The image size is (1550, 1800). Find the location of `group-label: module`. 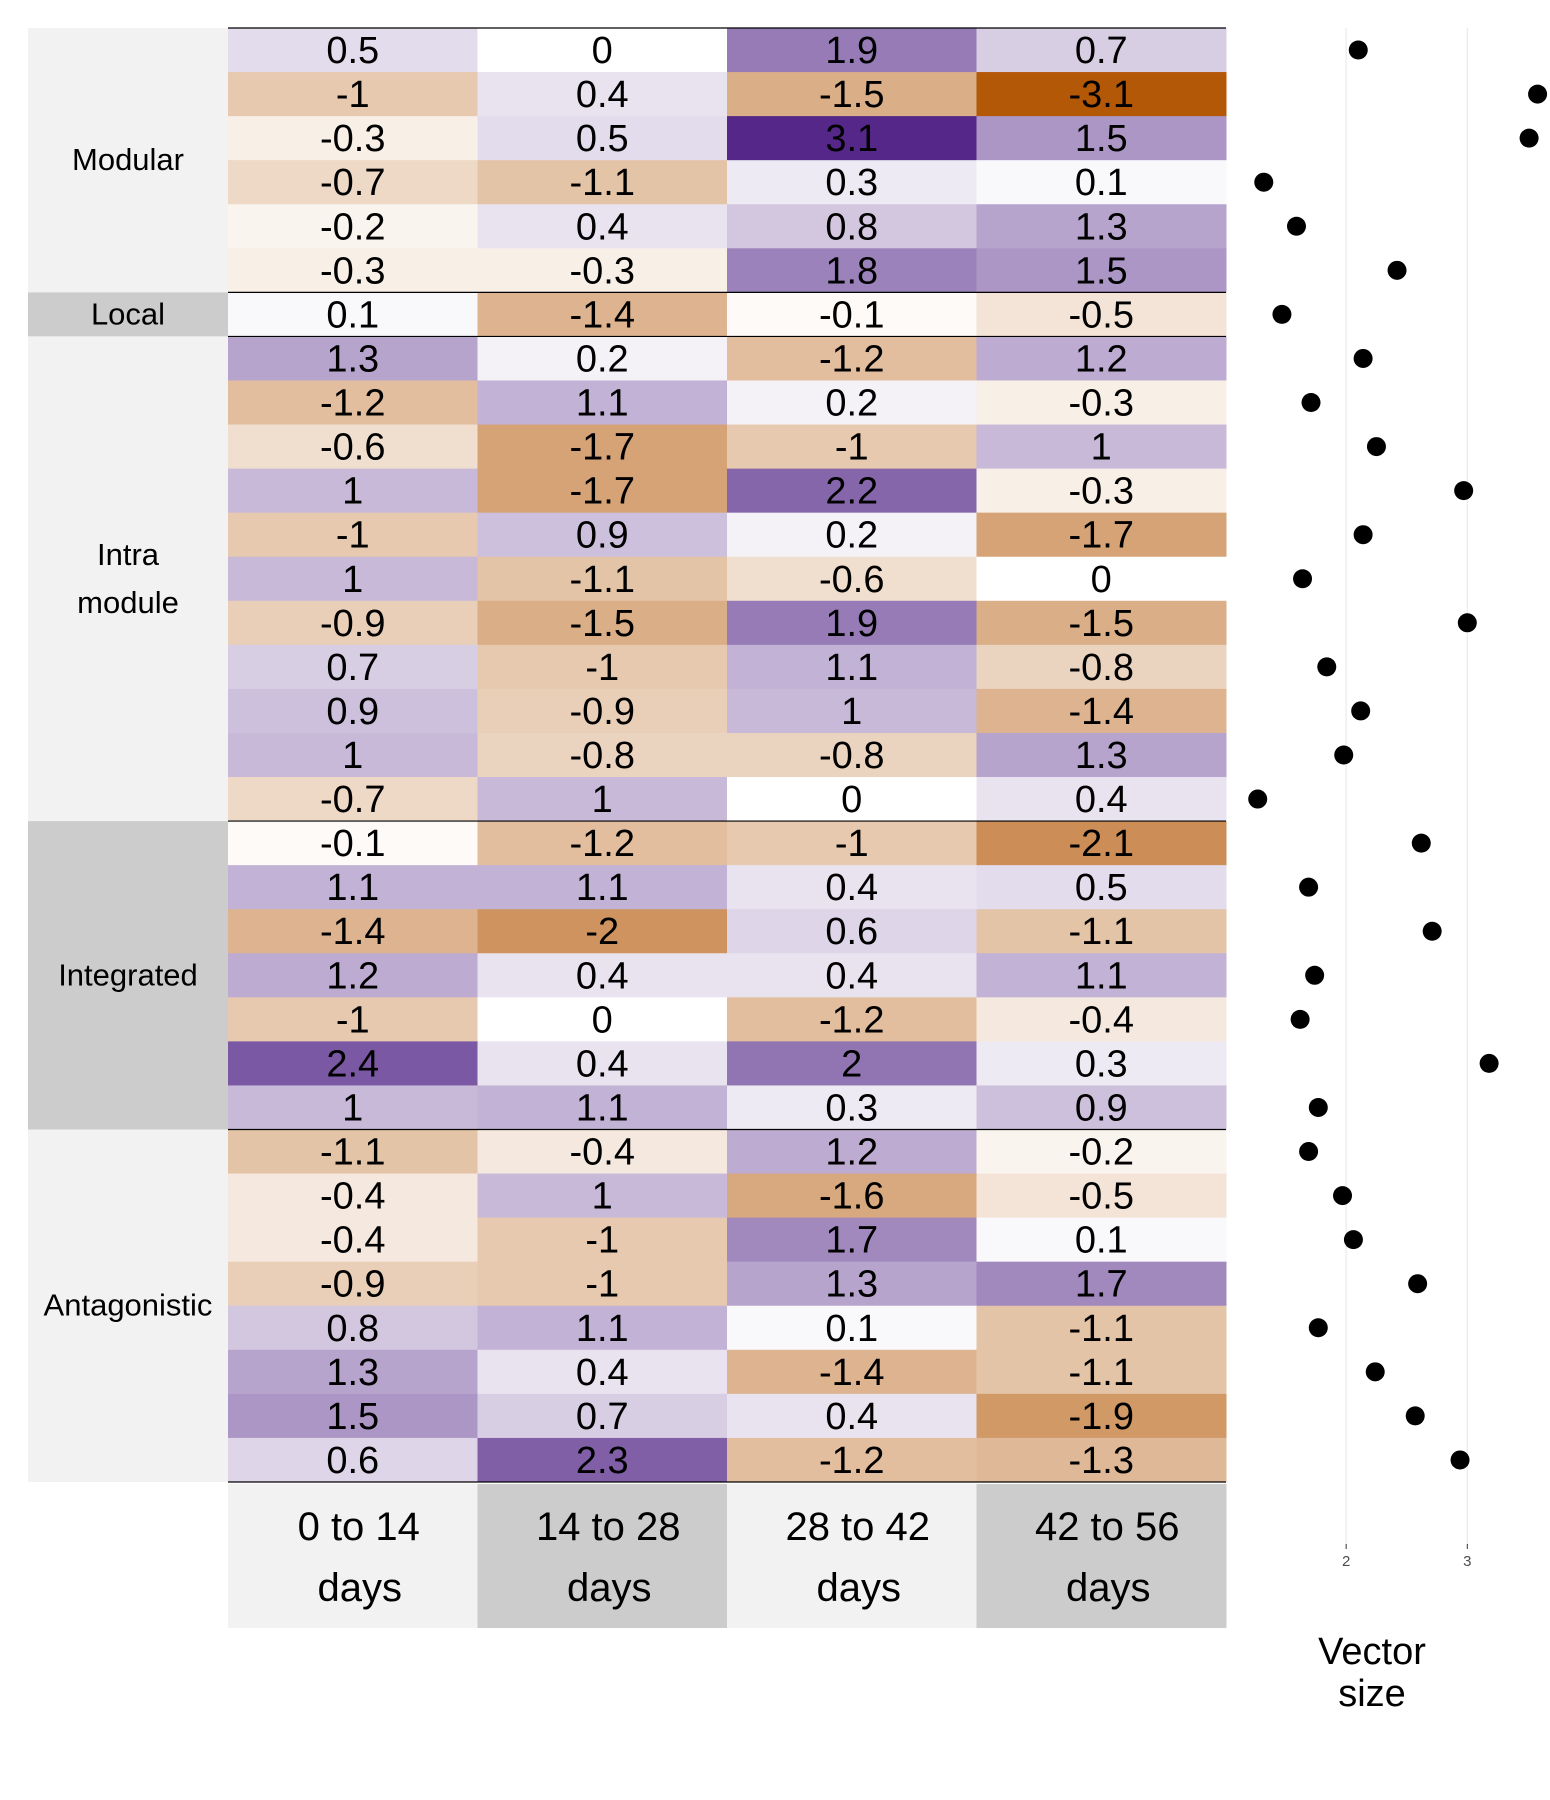

group-label: module is located at coordinates (128, 602).